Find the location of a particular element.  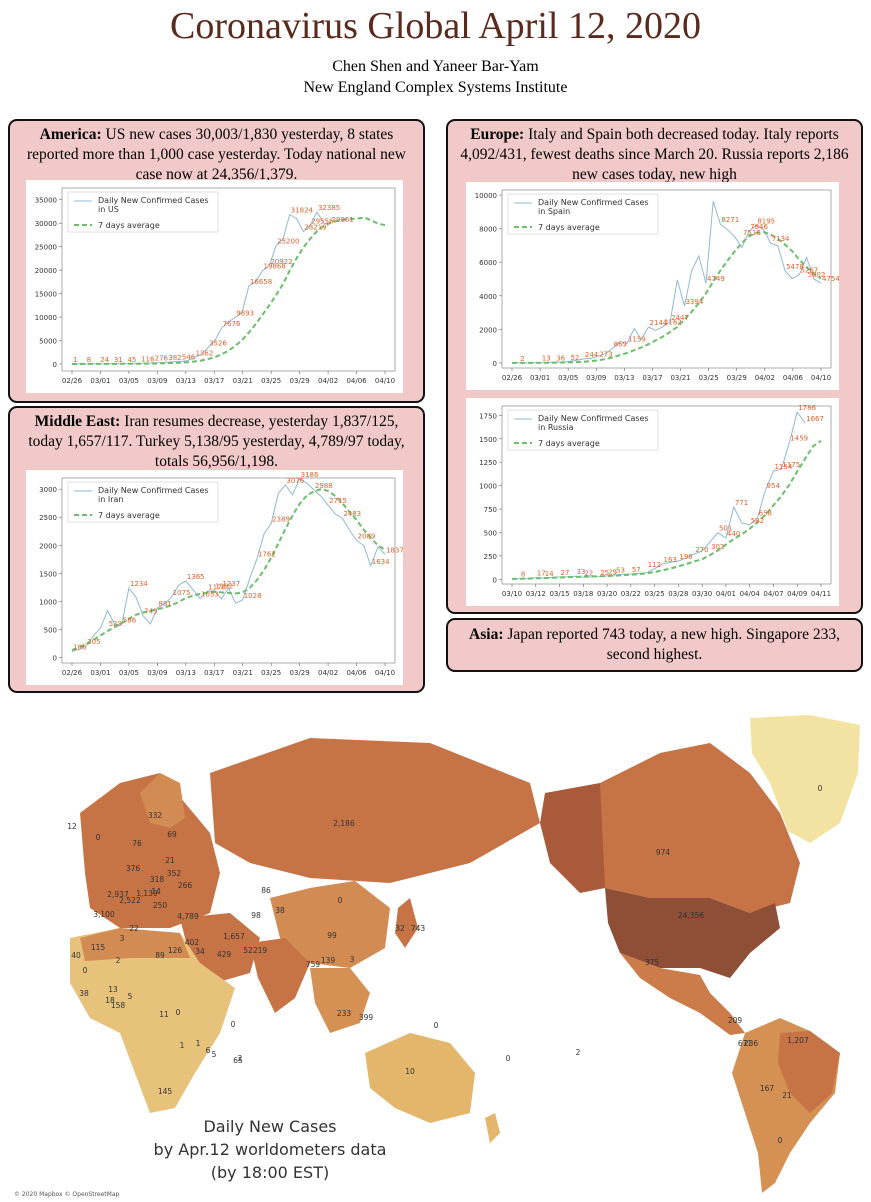

map-country-label: 759 is located at coordinates (313, 964).